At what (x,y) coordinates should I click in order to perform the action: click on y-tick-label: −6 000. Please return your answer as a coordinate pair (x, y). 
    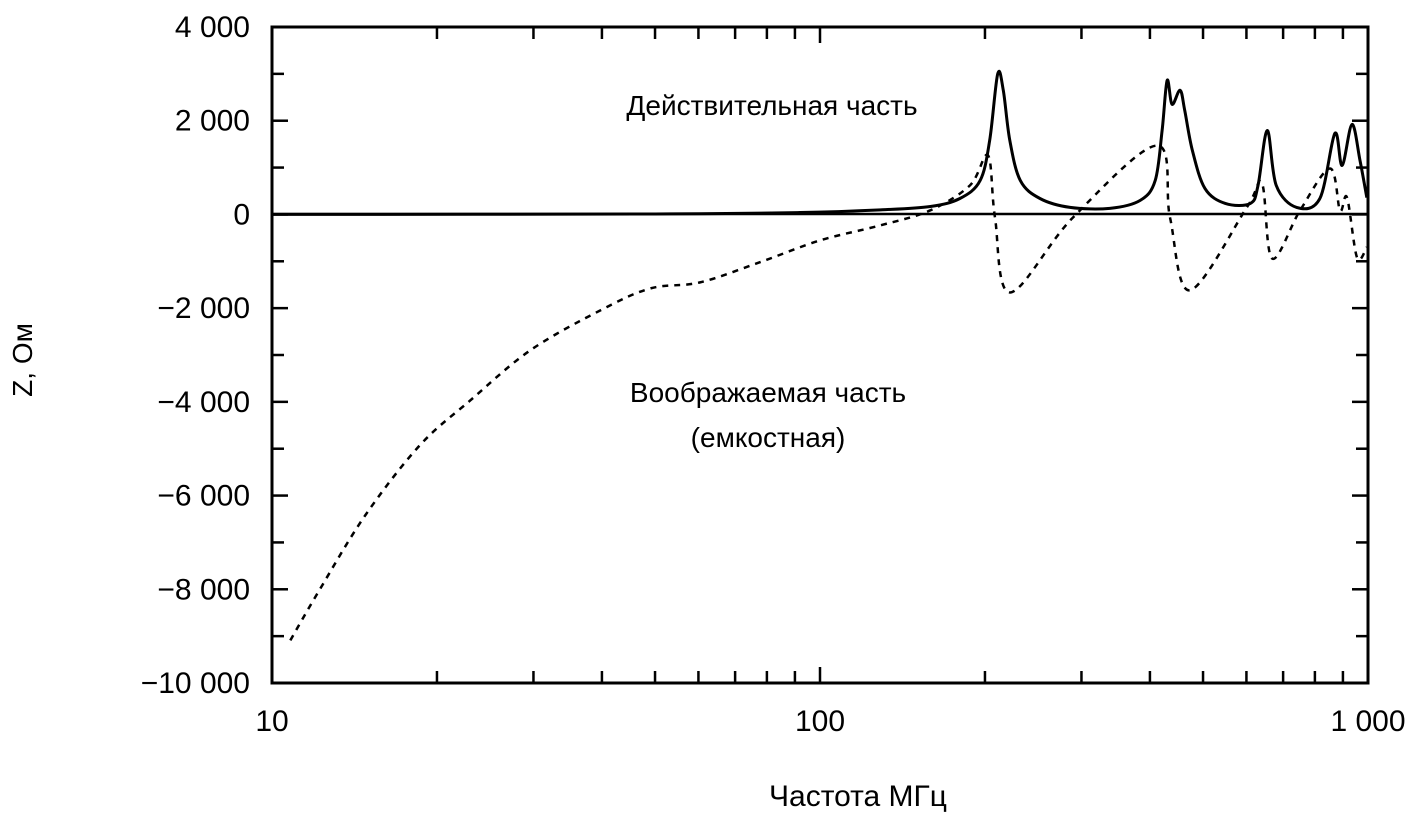
    Looking at the image, I should click on (203, 496).